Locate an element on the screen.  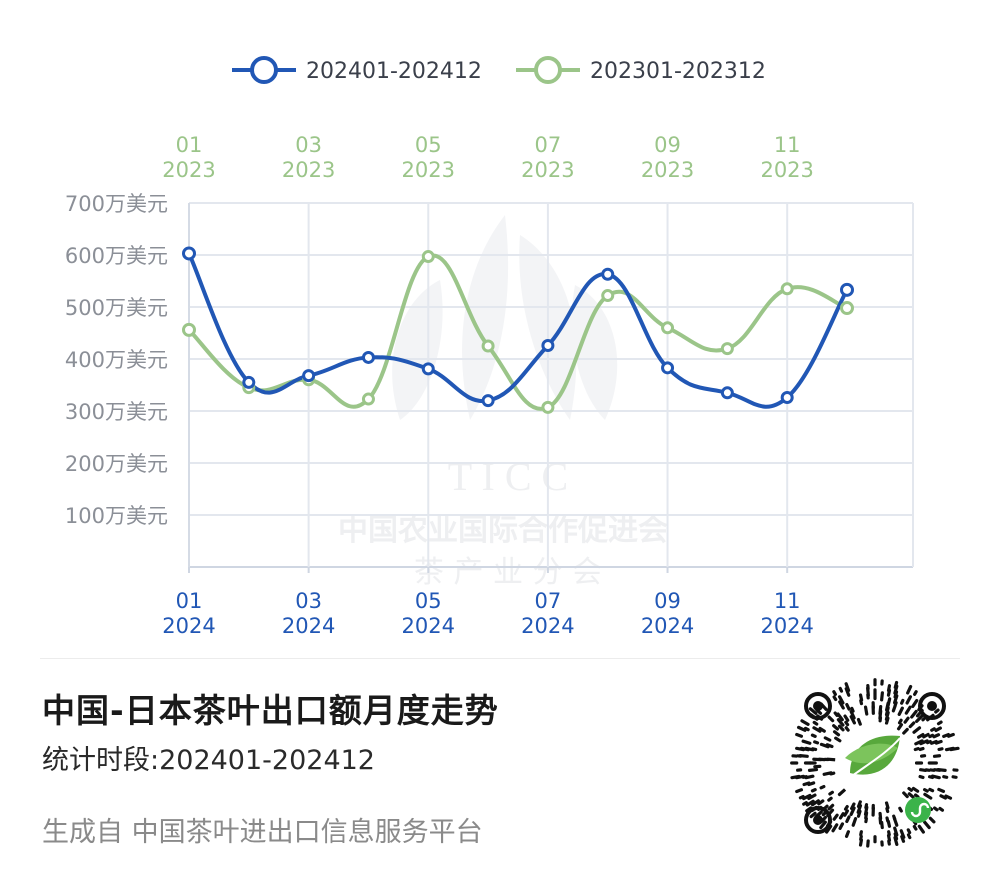
x-bottom-tick-month: 09 is located at coordinates (667, 601).